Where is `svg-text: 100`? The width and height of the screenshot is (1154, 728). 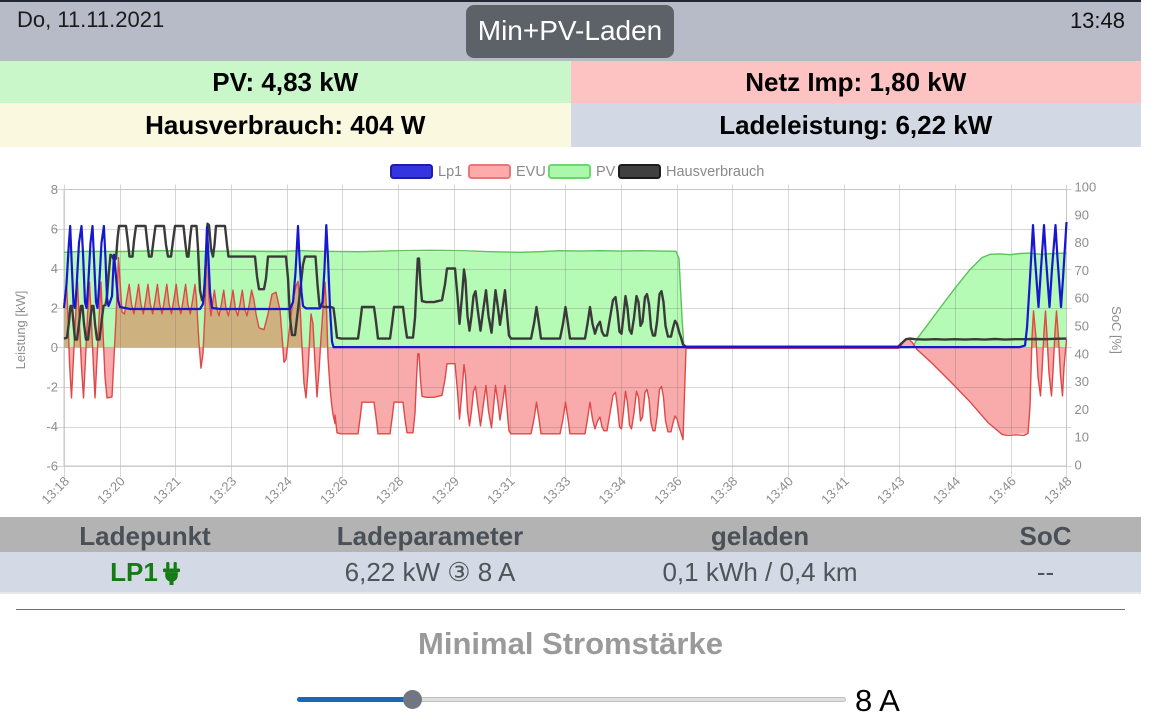 svg-text: 100 is located at coordinates (1086, 187).